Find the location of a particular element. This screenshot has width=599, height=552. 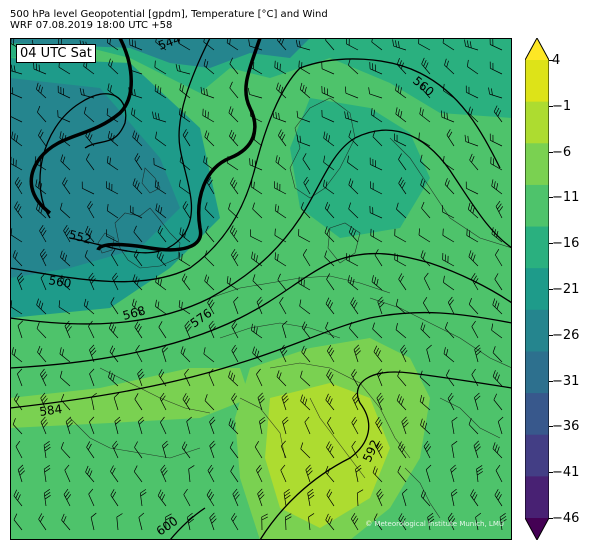

colorbar-band is located at coordinates (537, 81).